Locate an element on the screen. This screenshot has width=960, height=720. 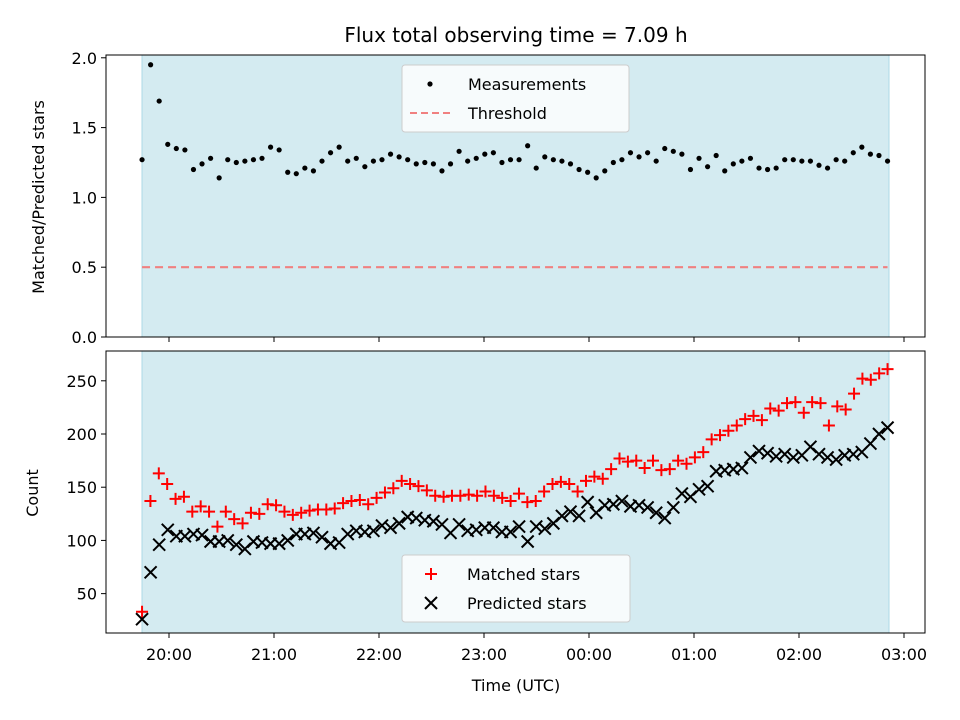
bottom-y-tick-label: 100 is located at coordinates (81, 540).